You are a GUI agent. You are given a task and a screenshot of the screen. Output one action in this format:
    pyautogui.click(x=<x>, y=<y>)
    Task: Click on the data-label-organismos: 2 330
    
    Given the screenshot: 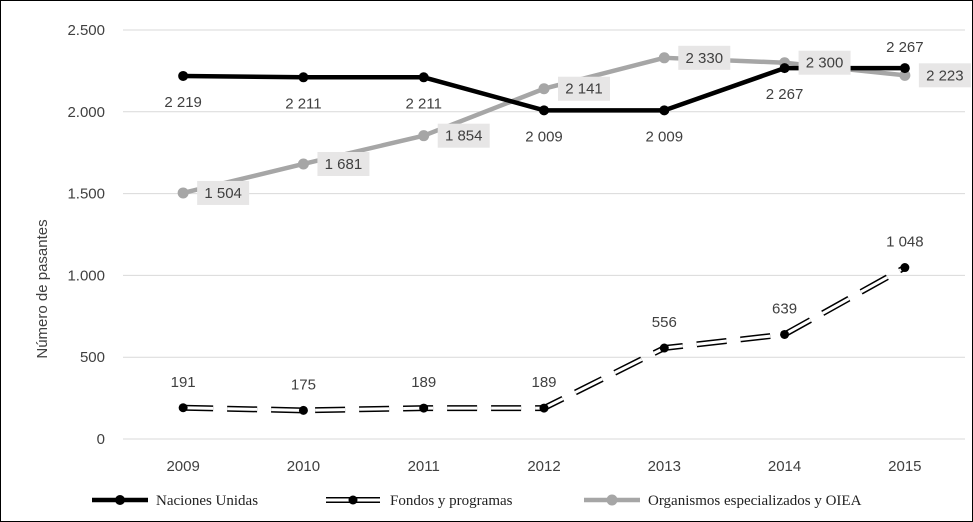 What is the action you would take?
    pyautogui.click(x=705, y=58)
    